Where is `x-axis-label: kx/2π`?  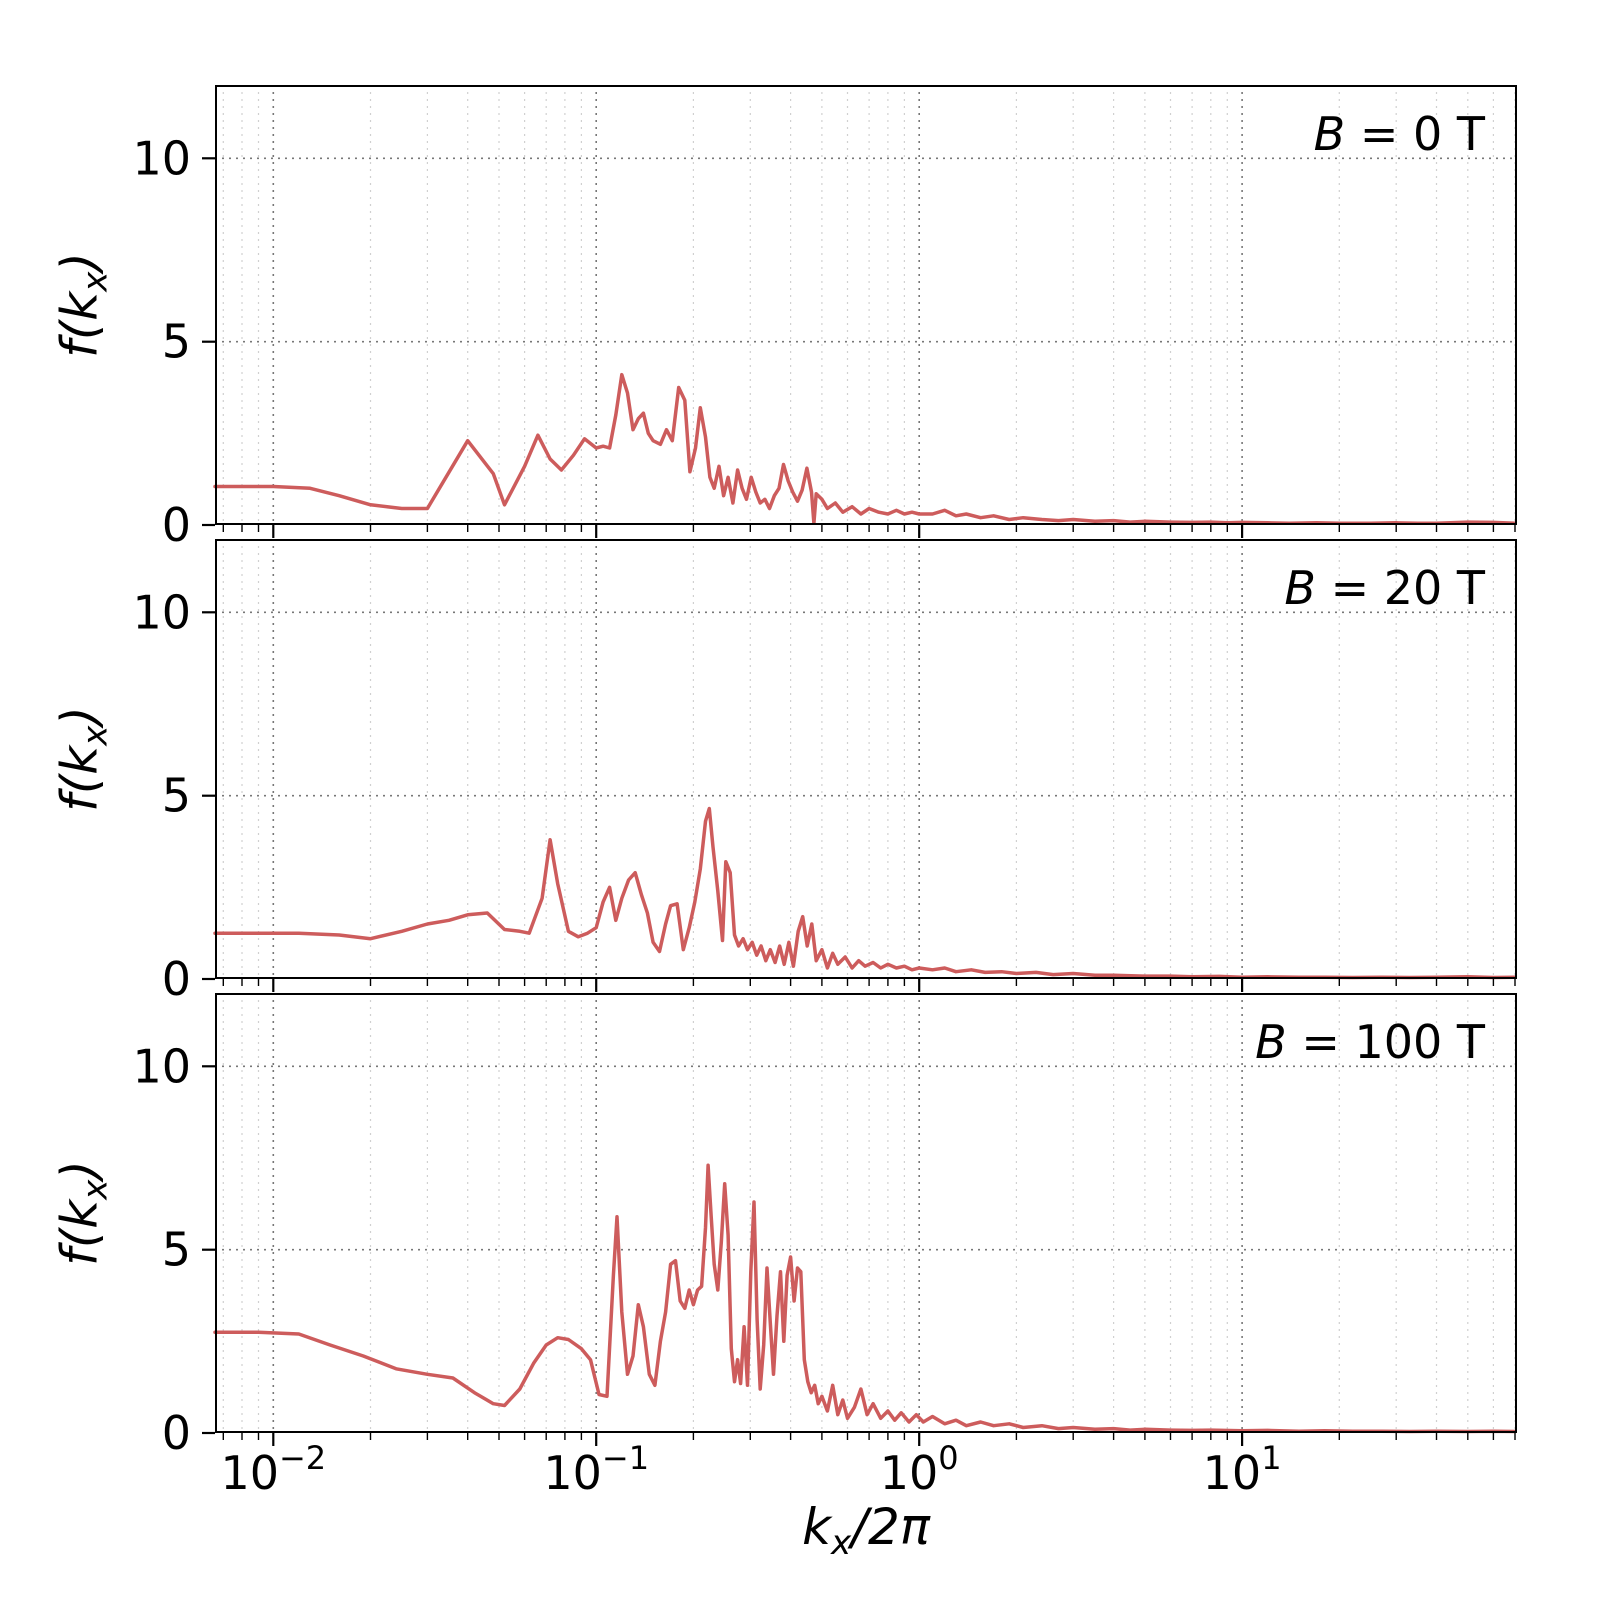
x-axis-label: kx/2π is located at coordinates (866, 1530).